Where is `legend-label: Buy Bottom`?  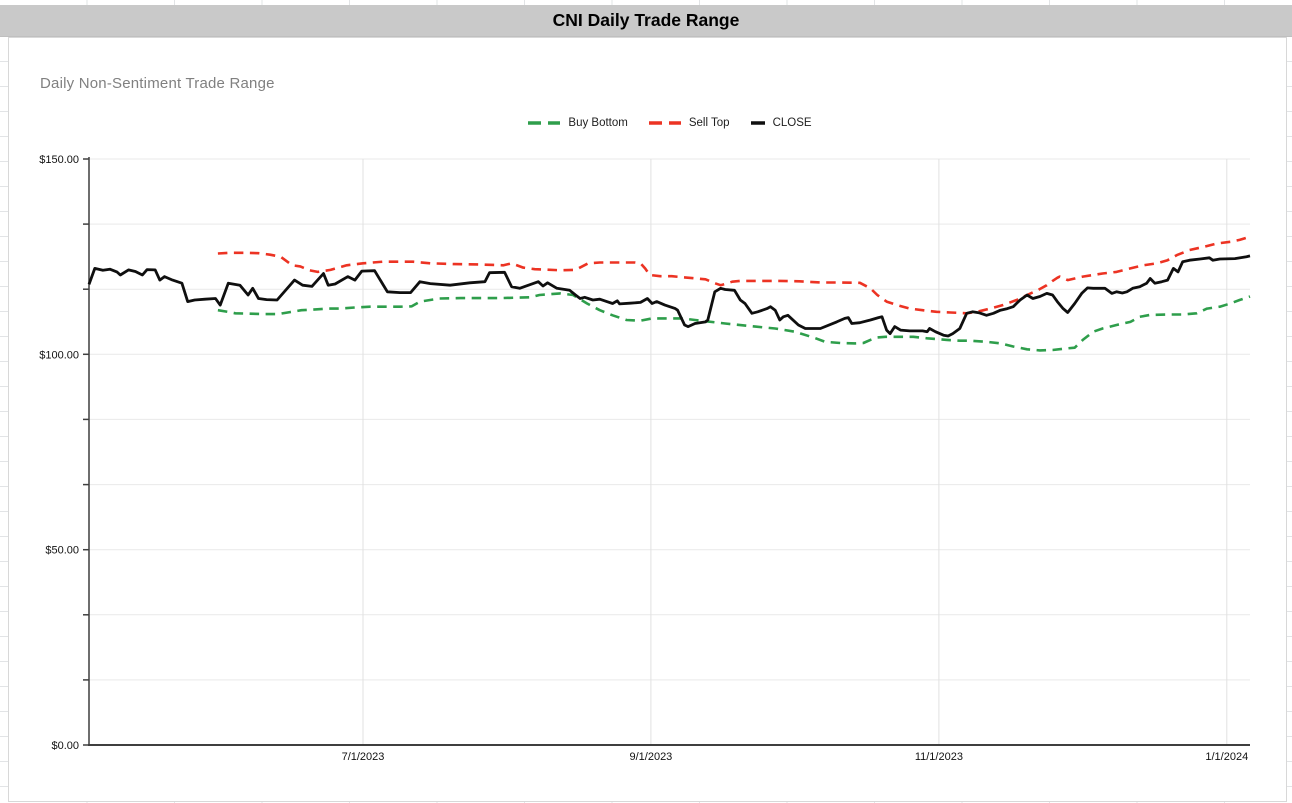
legend-label: Buy Bottom is located at coordinates (598, 123).